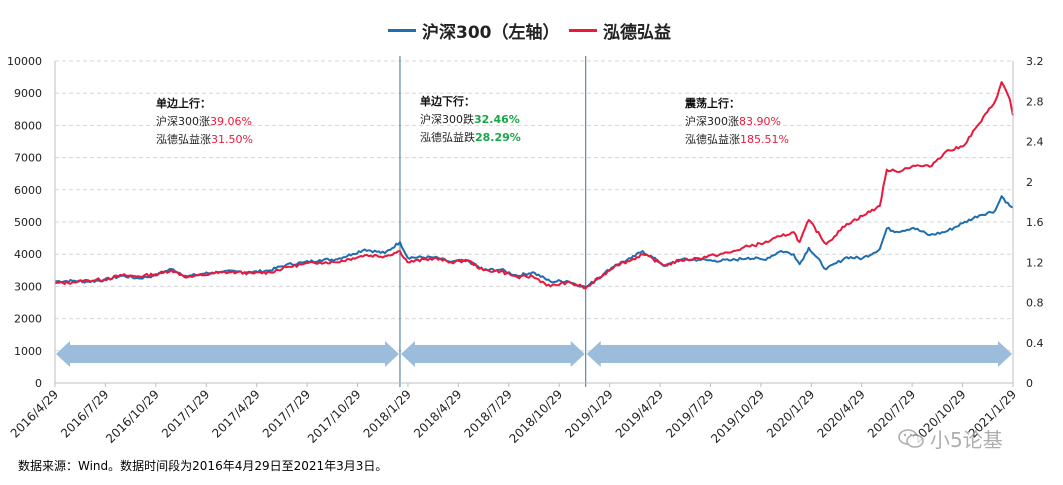  Describe the element at coordinates (966, 440) in the screenshot. I see `watermark-text: 小5论基` at that location.